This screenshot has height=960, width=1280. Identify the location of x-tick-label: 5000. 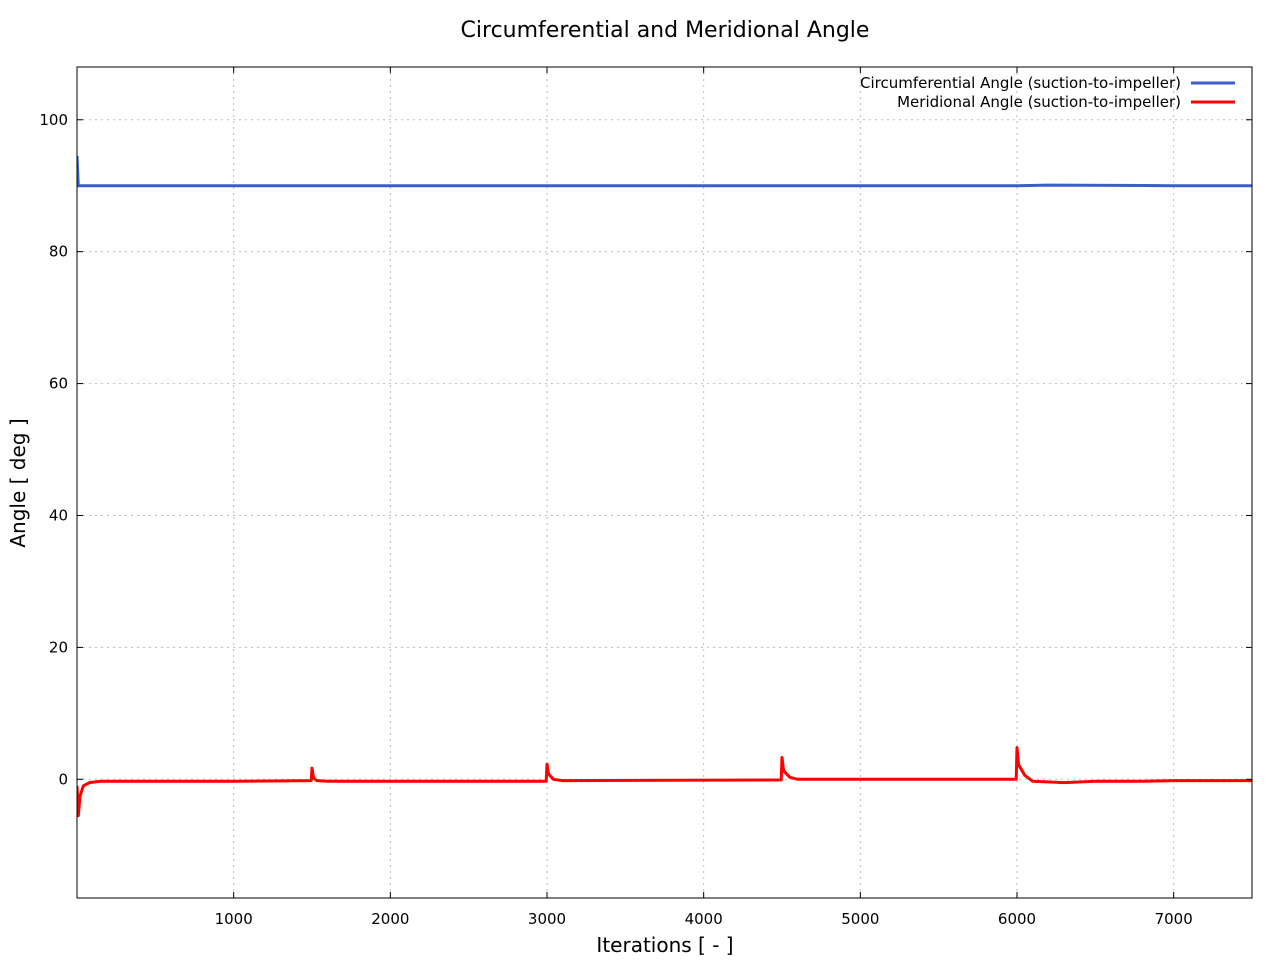
(860, 919).